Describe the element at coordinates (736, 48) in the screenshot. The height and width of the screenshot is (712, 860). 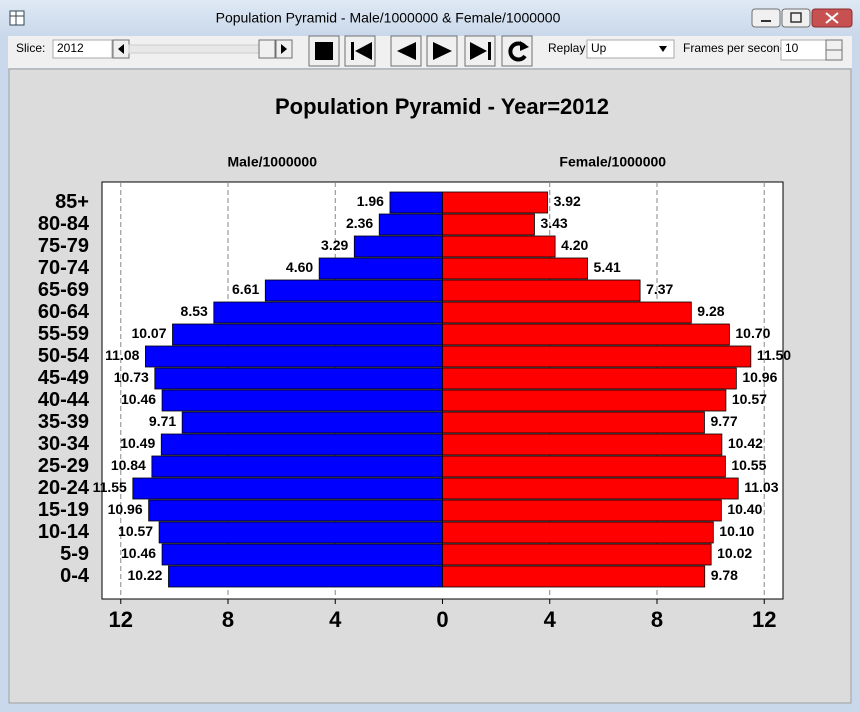
I see `fps-label: Frames per second:` at that location.